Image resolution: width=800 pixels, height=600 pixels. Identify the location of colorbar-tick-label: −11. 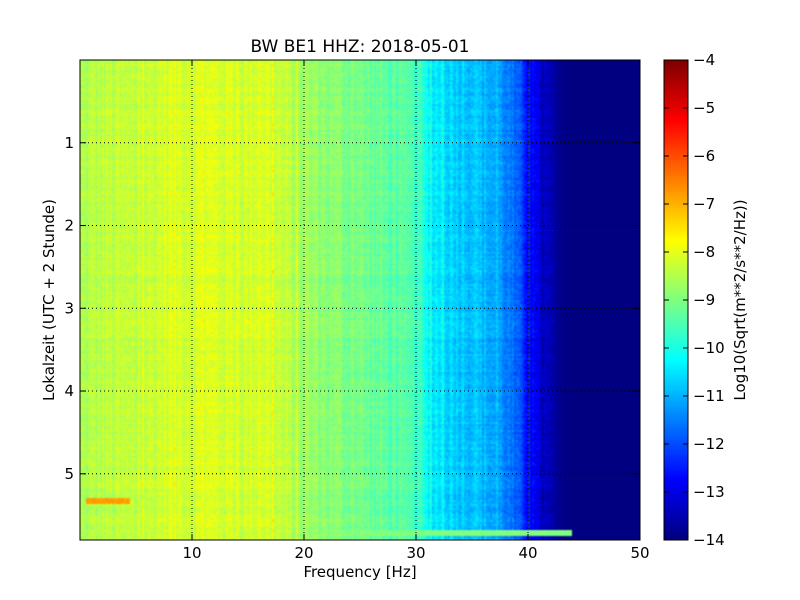
(709, 396).